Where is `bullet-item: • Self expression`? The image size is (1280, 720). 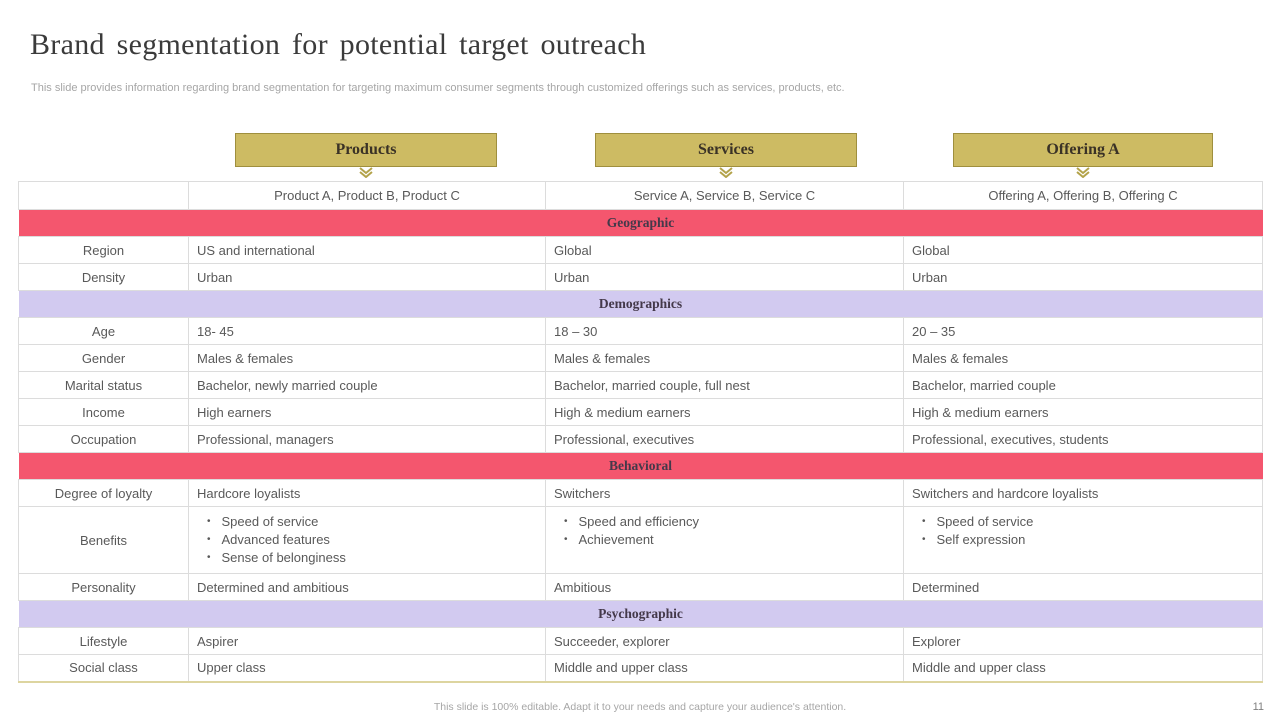 bullet-item: • Self expression is located at coordinates (1083, 540).